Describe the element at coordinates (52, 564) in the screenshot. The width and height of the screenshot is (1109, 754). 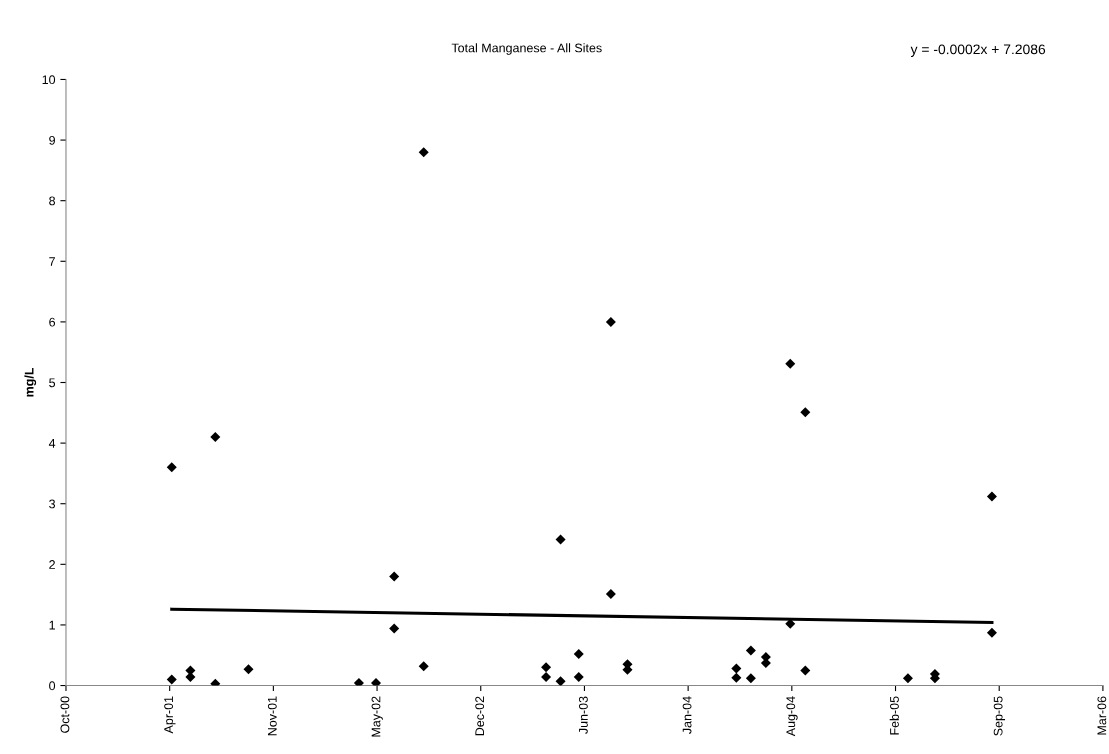
I see `y-tick-label: 2` at that location.